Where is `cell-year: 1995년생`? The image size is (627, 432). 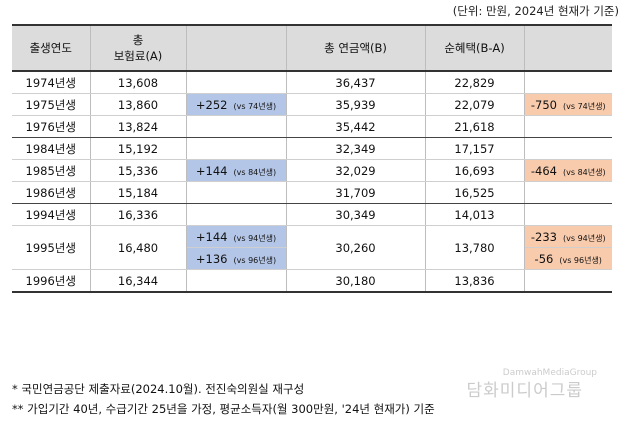 cell-year: 1995년생 is located at coordinates (51, 247).